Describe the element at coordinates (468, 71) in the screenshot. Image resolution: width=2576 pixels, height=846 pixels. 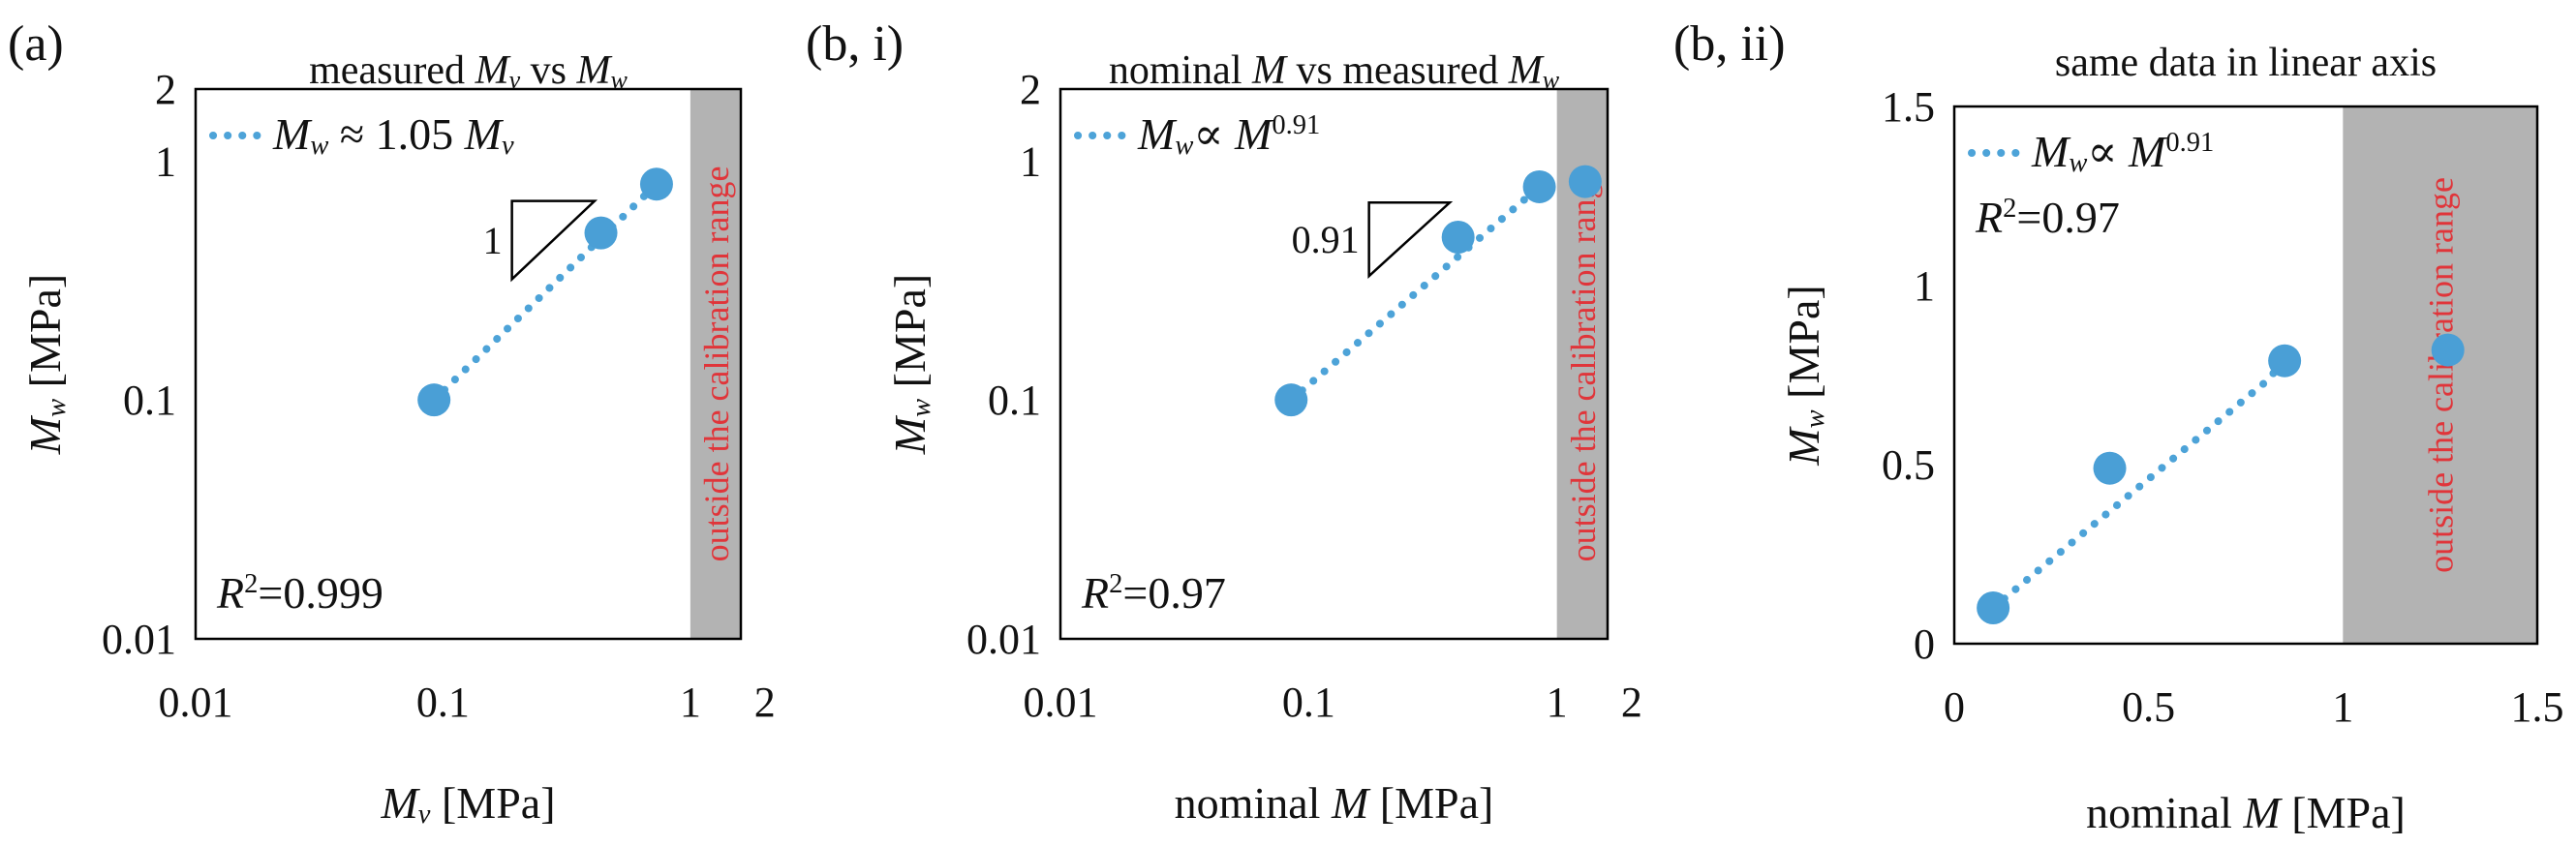
I see `chart-title: measured Mv vs Mw` at that location.